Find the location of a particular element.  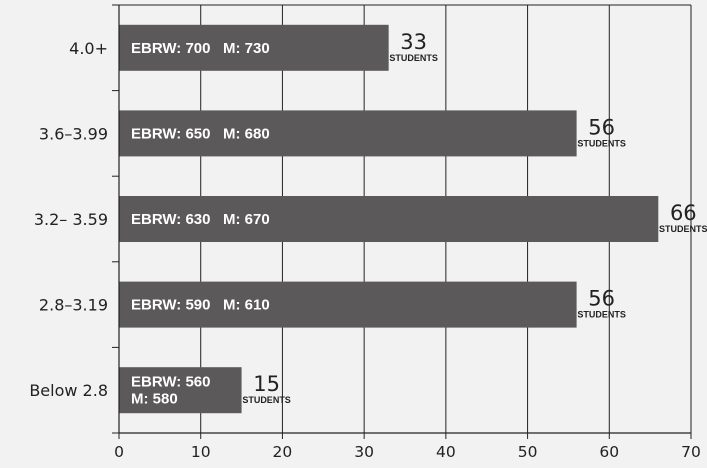

x-tick-label-50: 50 is located at coordinates (528, 452).